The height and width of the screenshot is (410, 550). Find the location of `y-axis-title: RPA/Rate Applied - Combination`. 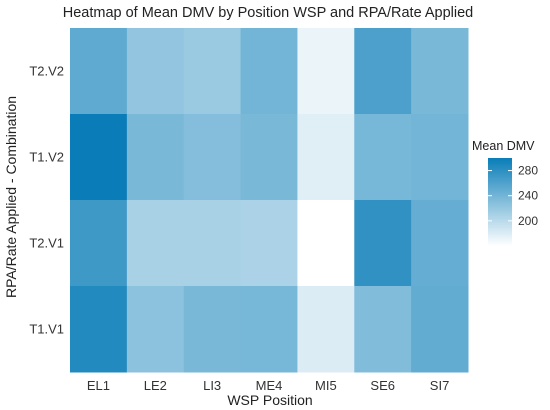

y-axis-title: RPA/Rate Applied - Combination is located at coordinates (11, 197).